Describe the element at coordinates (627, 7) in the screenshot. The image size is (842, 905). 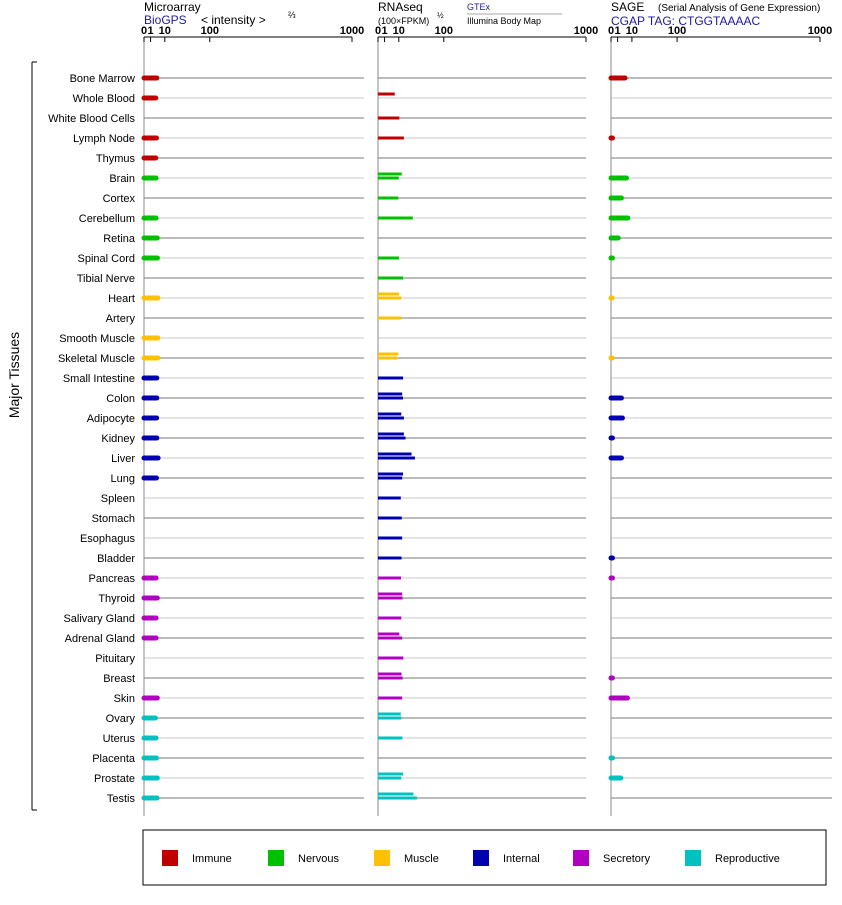
I see `panel-title: SAGE` at that location.